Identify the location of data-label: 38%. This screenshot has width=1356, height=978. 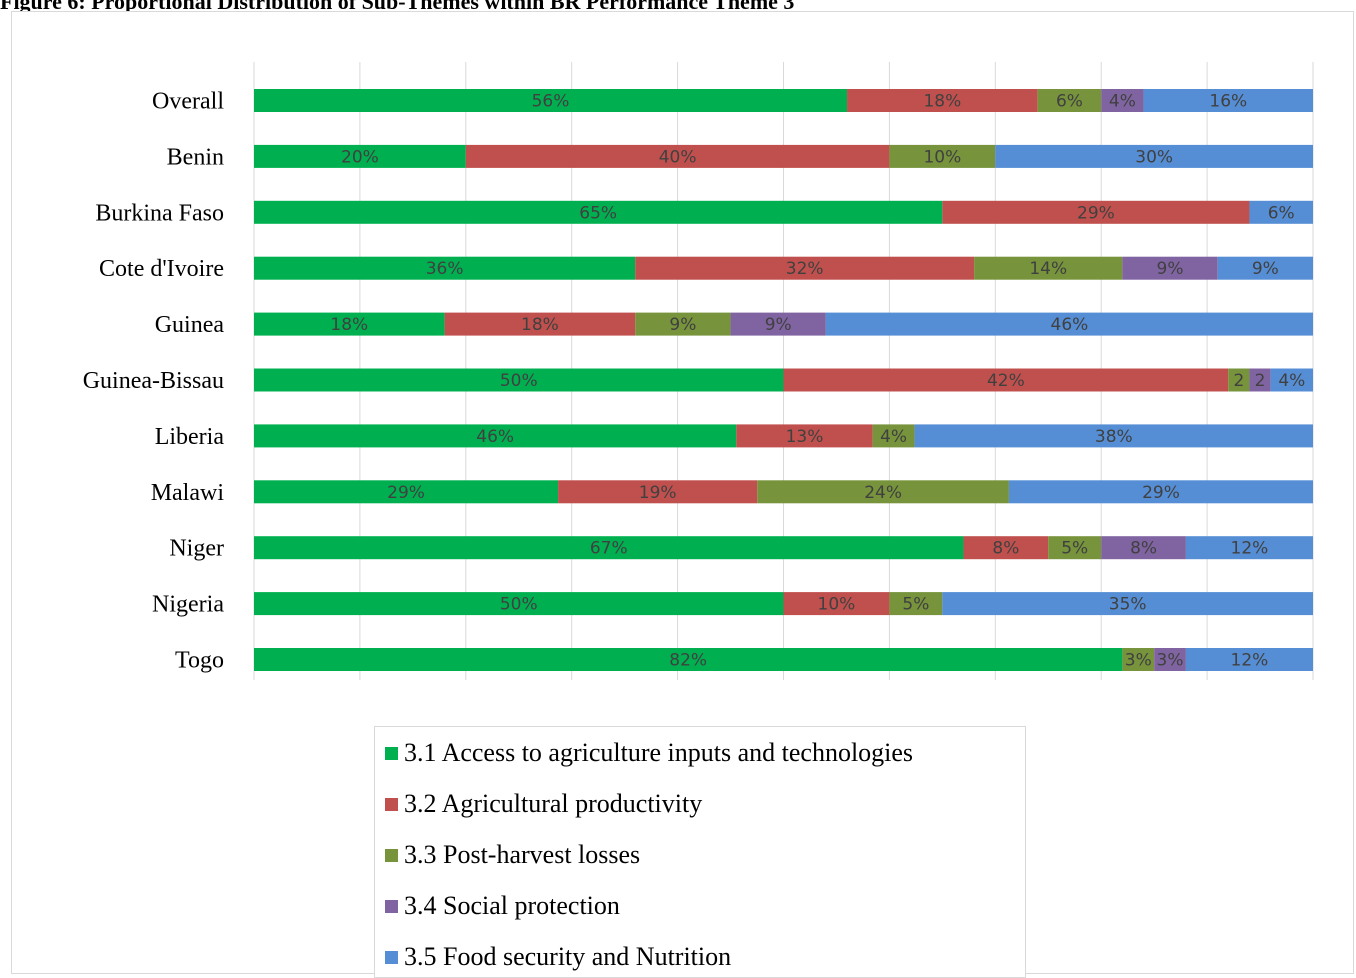
(1114, 437).